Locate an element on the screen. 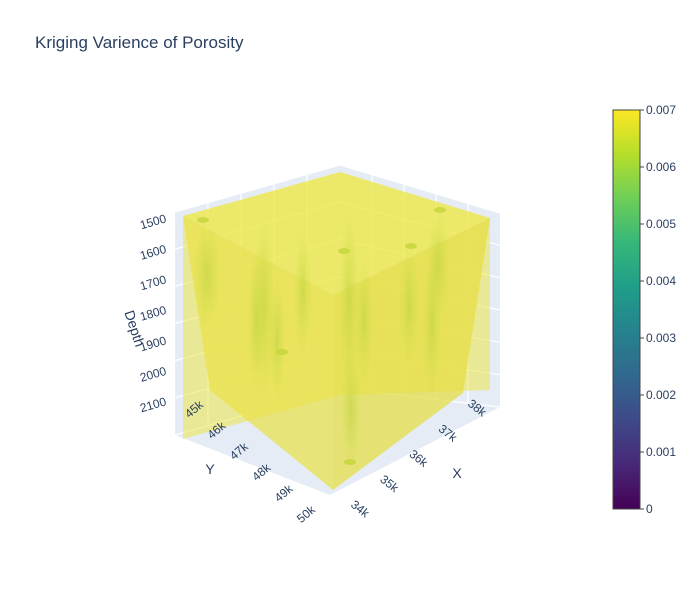 The width and height of the screenshot is (700, 600). colorbar-tick-label: 0.005 is located at coordinates (661, 224).